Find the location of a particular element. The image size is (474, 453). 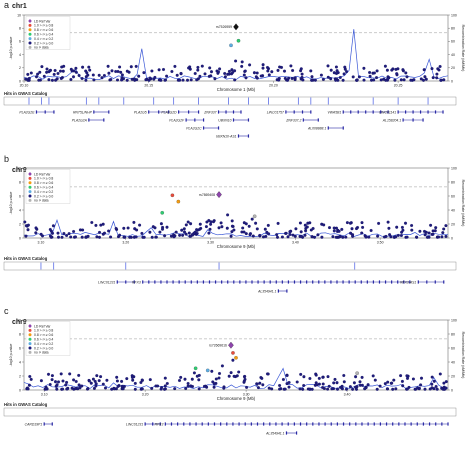

chromosome-label: chr9 is located at coordinates (19, 170).